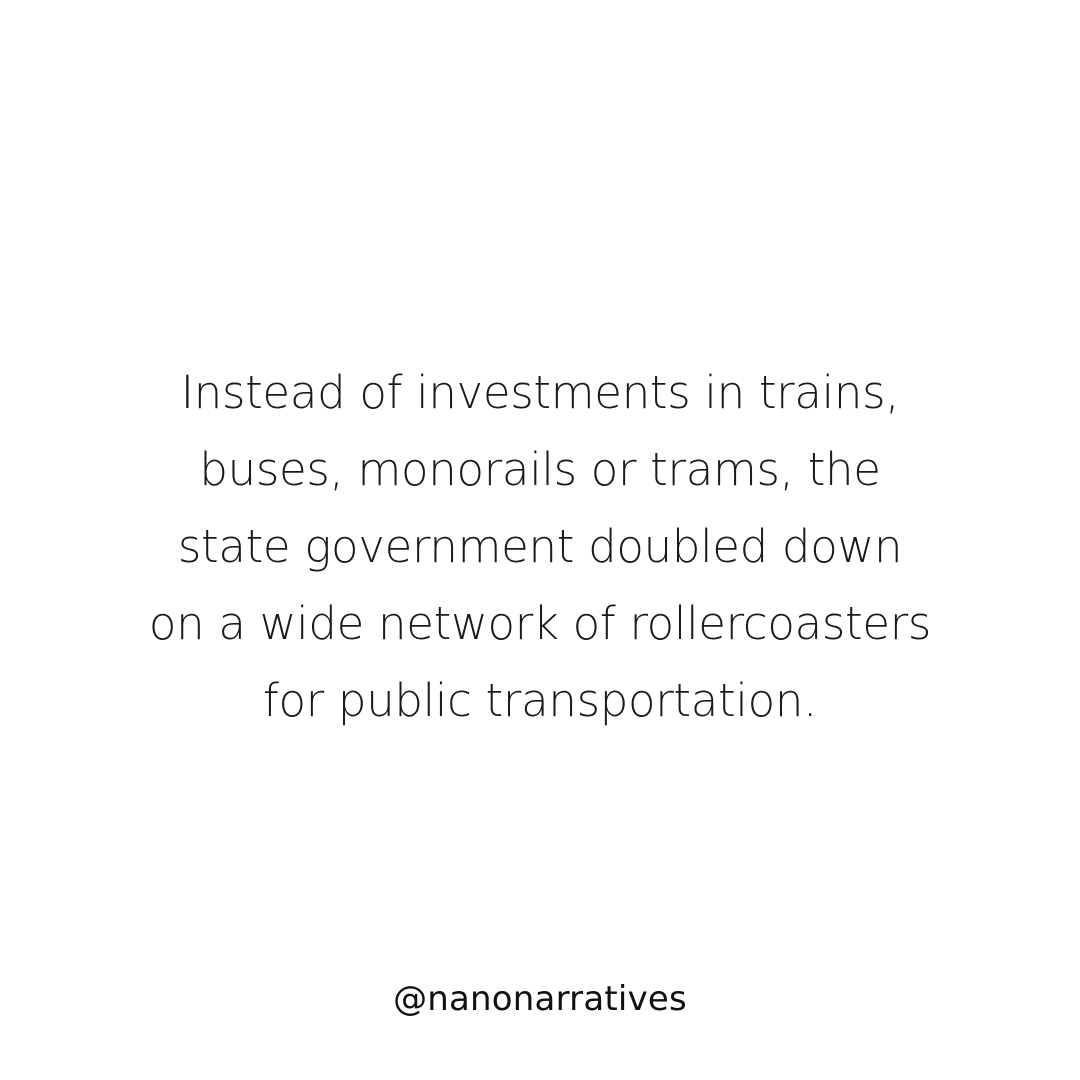 The height and width of the screenshot is (1080, 1080). I want to click on quote-line: on a wide network of rollercoasters, so click(540, 623).